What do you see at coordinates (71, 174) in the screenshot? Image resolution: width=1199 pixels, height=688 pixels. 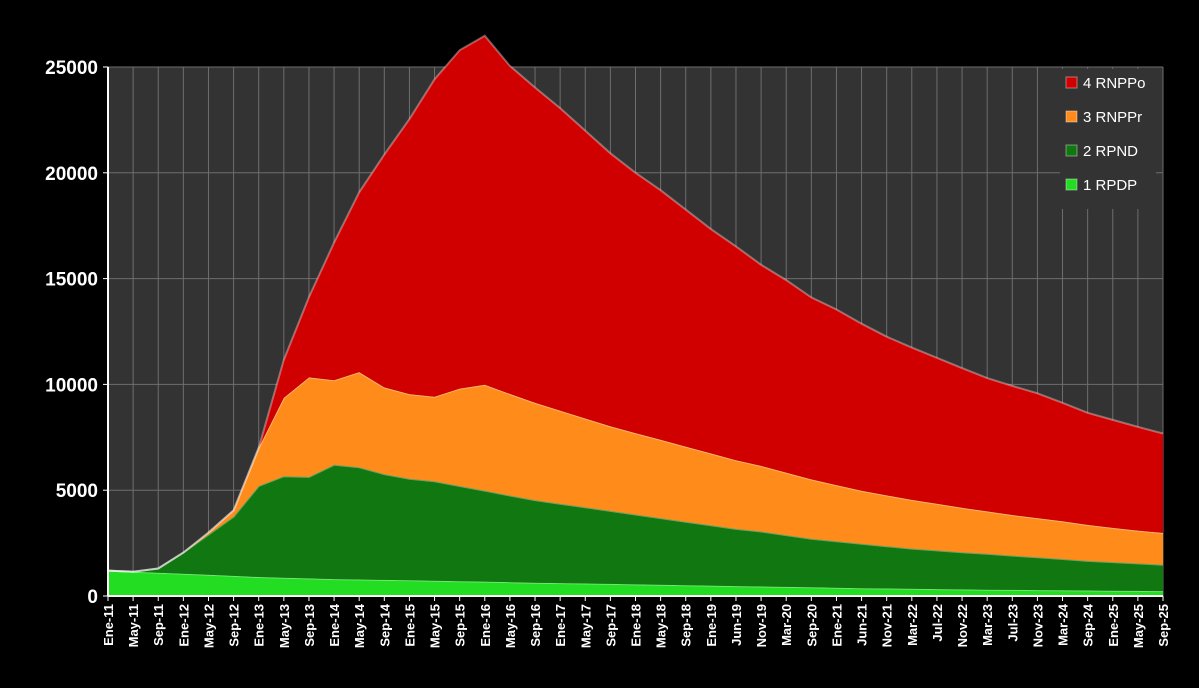 I see `y-tick-label: 20000` at bounding box center [71, 174].